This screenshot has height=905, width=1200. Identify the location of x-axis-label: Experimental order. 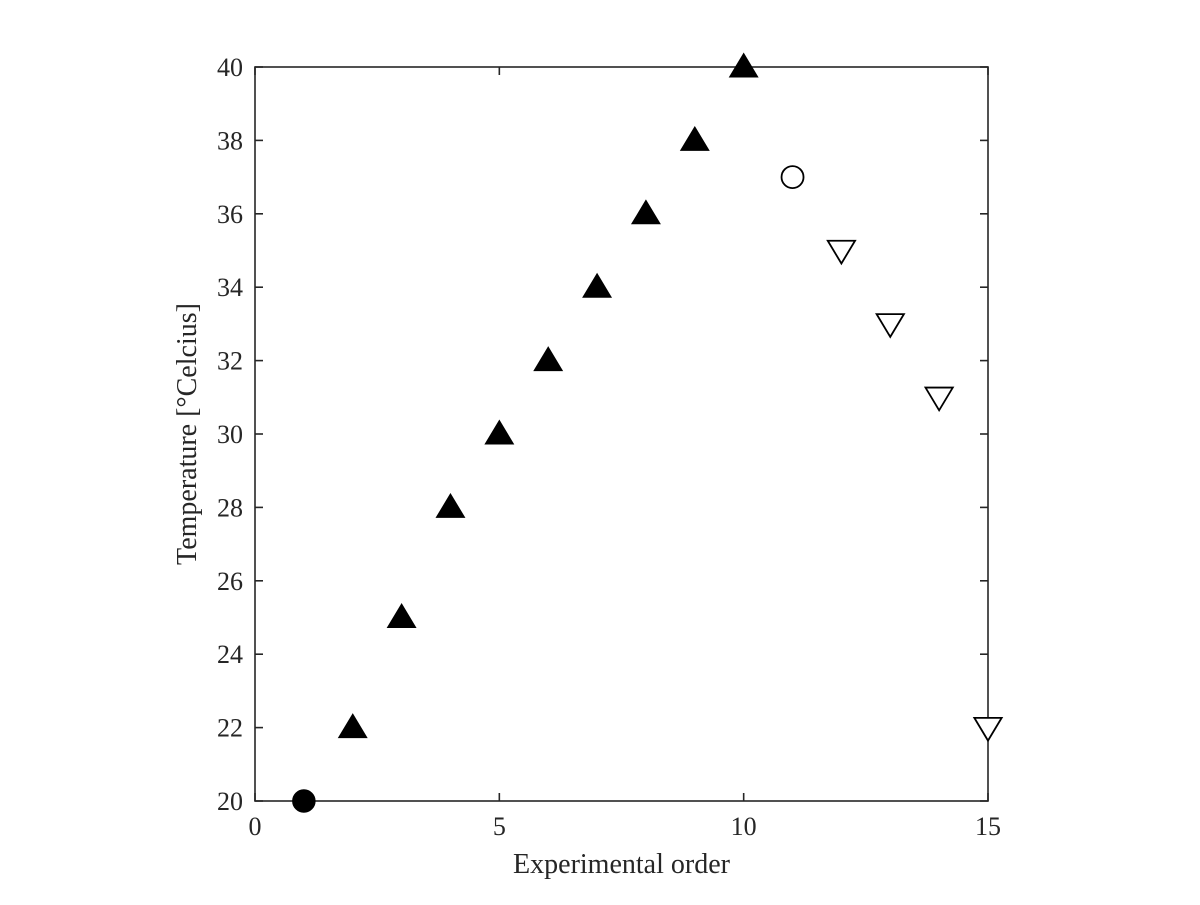
(622, 864).